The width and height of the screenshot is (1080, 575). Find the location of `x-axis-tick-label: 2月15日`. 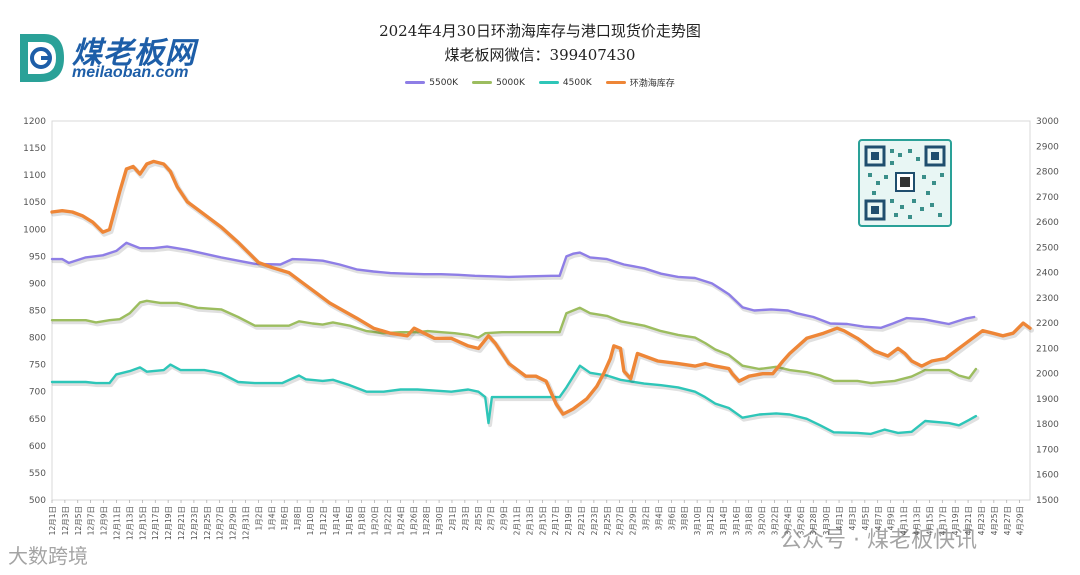

x-axis-tick-label: 2月15日 is located at coordinates (542, 520).